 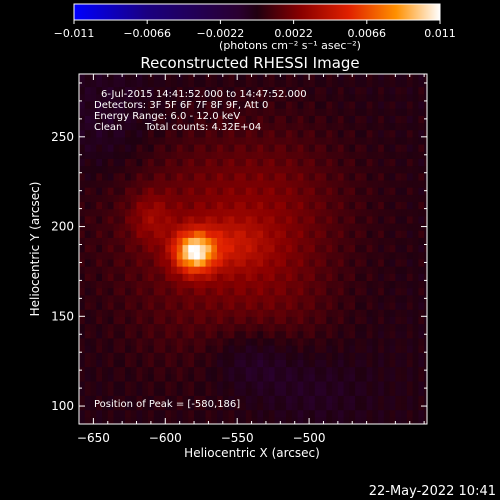 What do you see at coordinates (167, 404) in the screenshot?
I see `annotation-peak: Position of Peak = [-580,186]` at bounding box center [167, 404].